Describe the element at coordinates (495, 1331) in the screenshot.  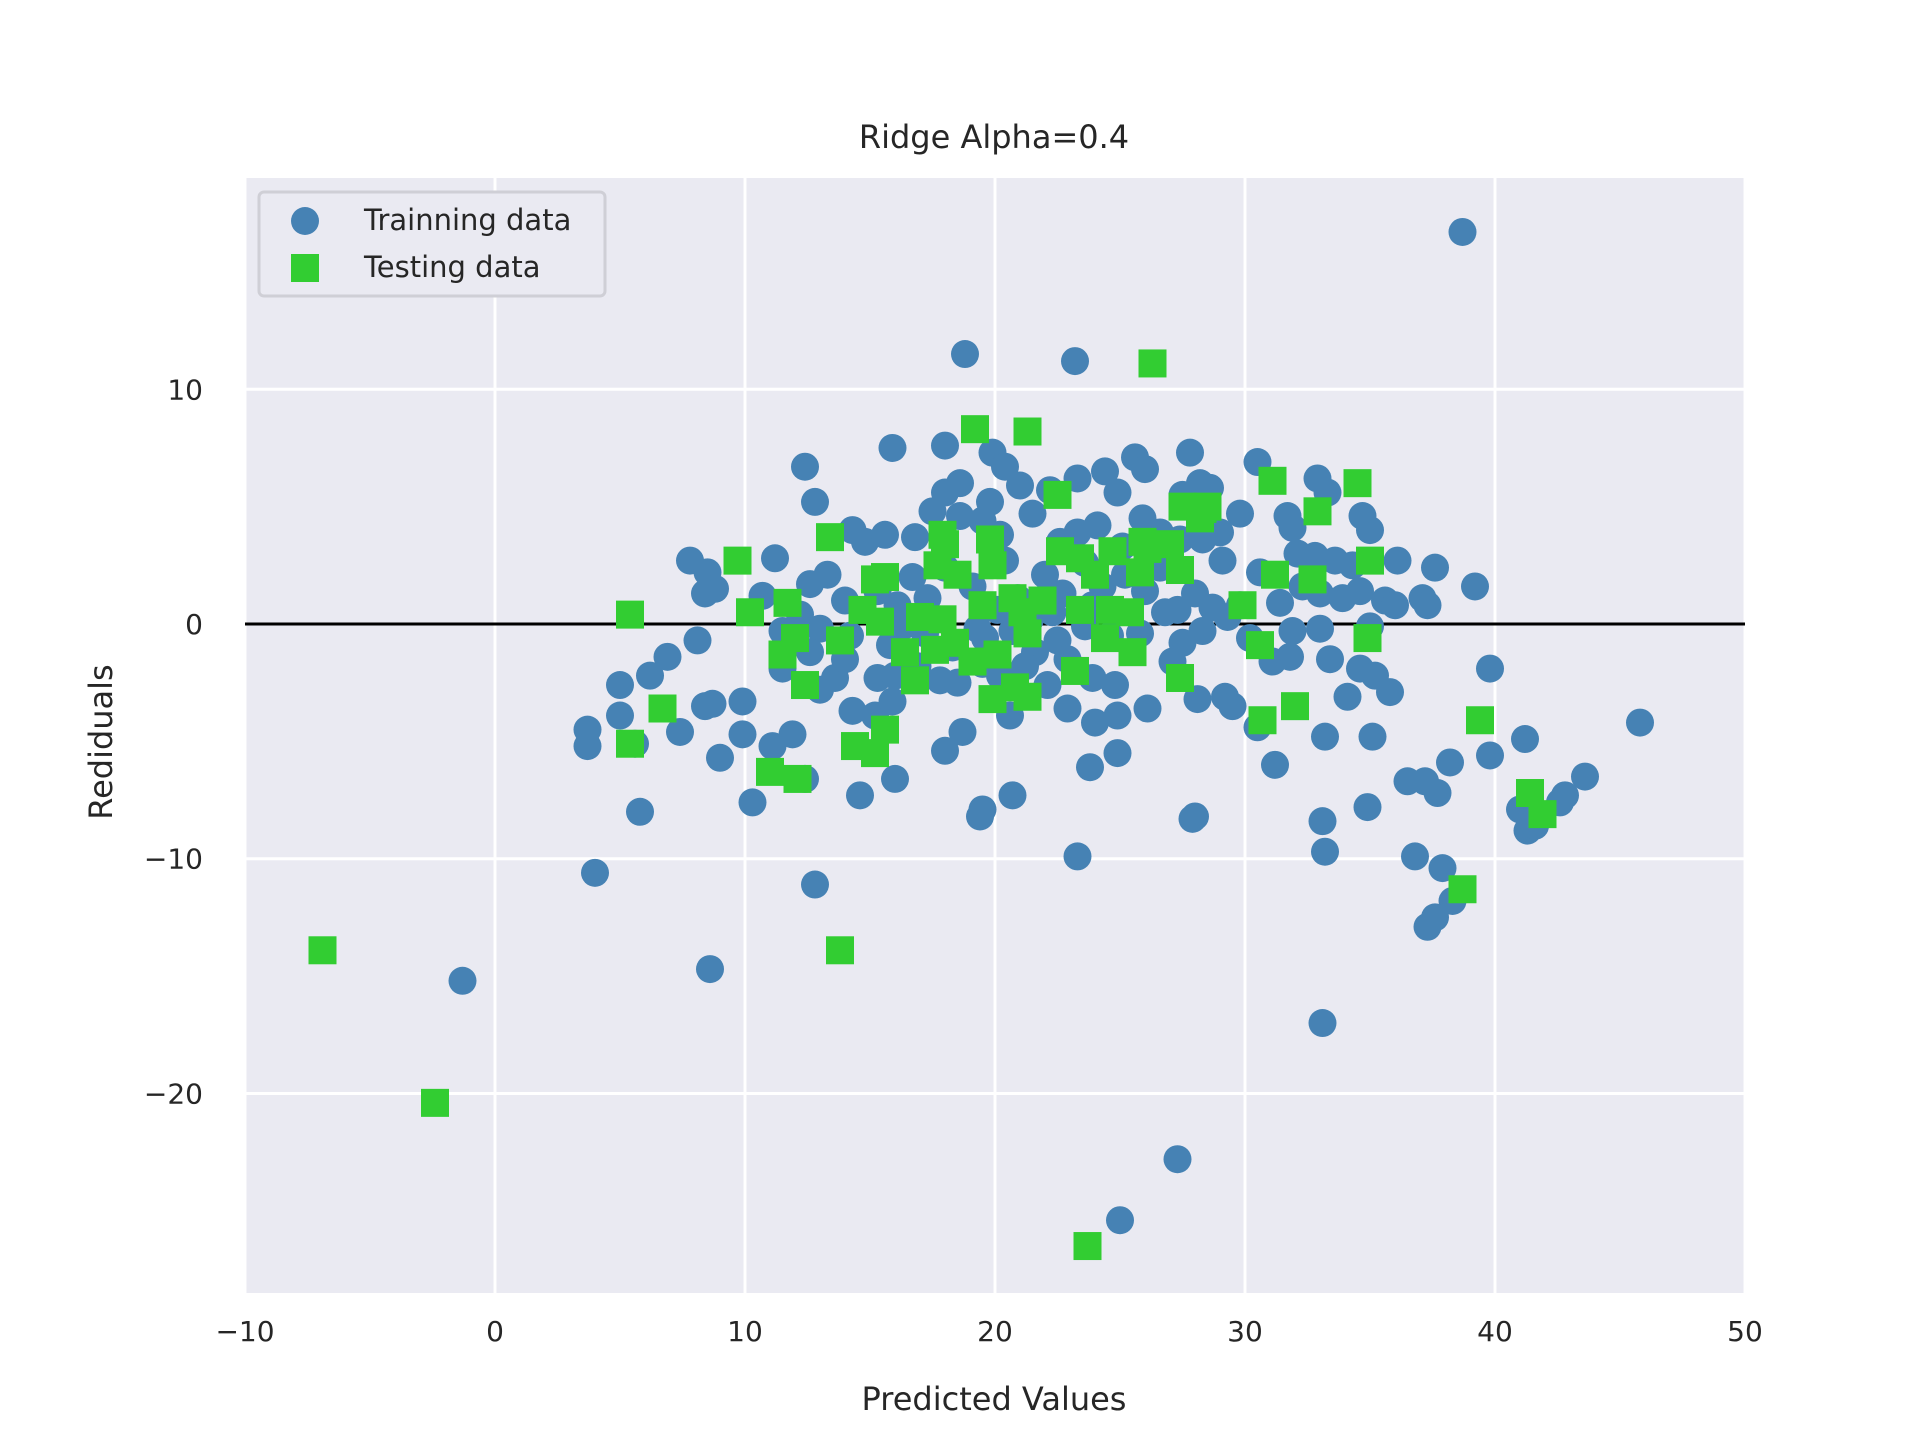
I see `x-tick-label: 0` at that location.